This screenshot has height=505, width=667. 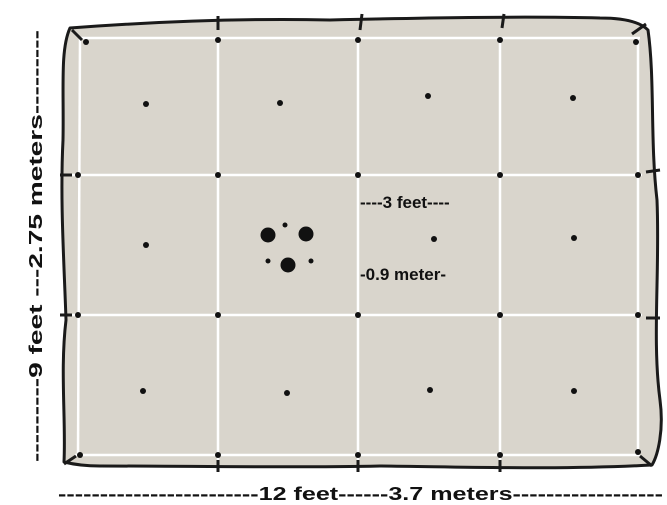 What do you see at coordinates (77, 35) in the screenshot?
I see `tick-corner-tl` at bounding box center [77, 35].